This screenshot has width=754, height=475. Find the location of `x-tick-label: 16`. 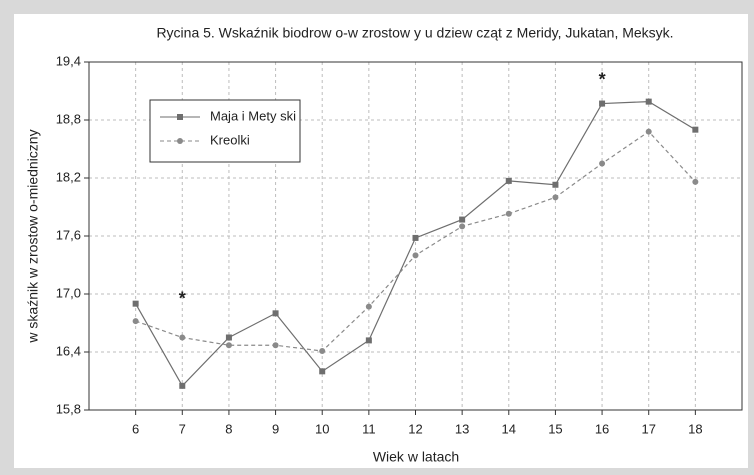

x-tick-label: 16 is located at coordinates (602, 428).